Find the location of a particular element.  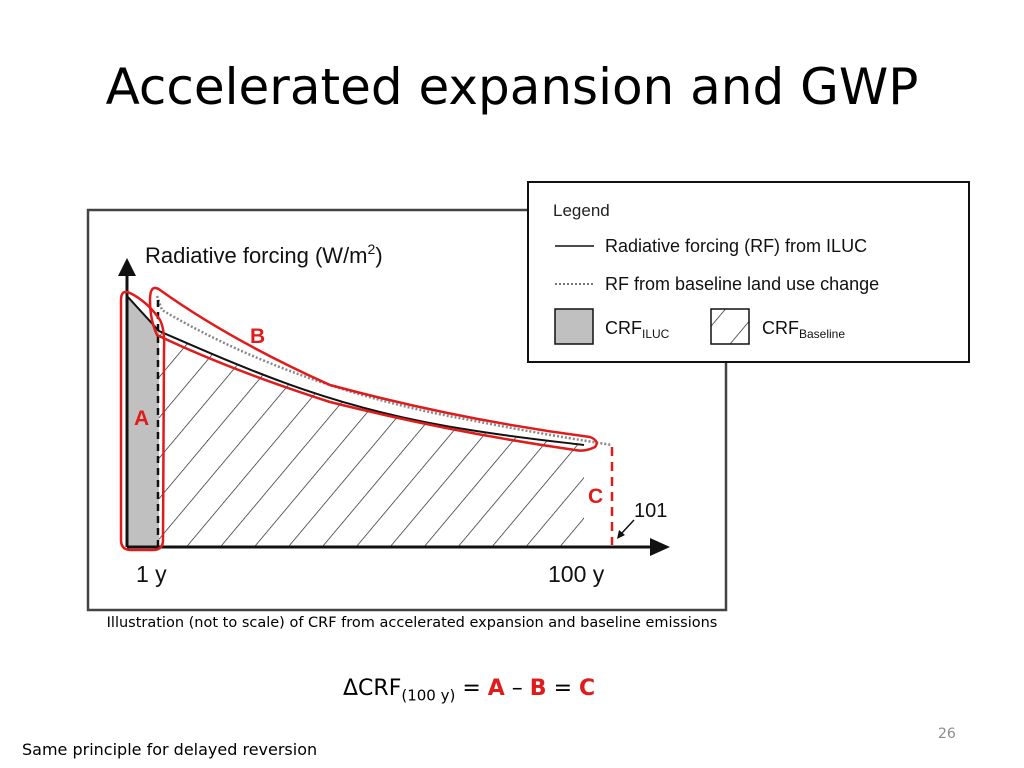

x-axis-arrow is located at coordinates (660, 547).